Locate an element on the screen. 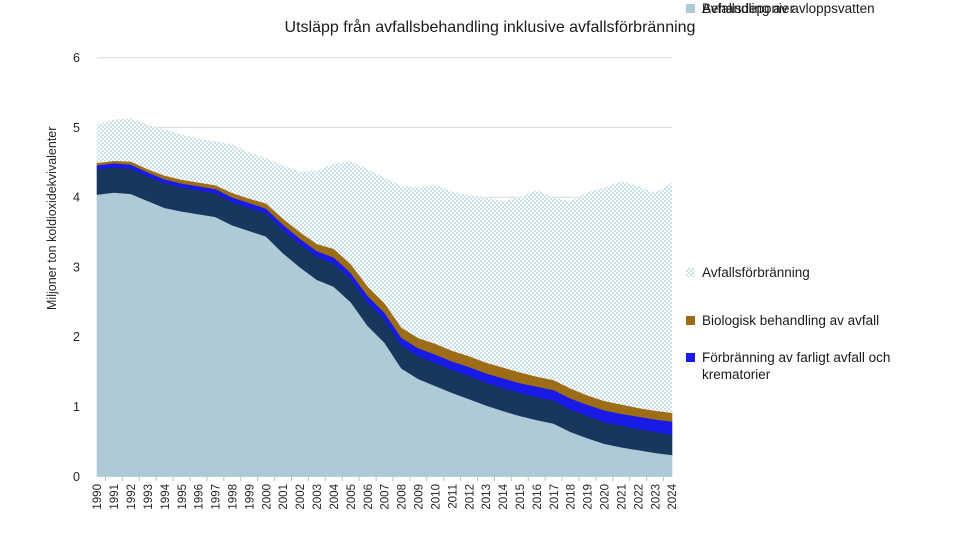 The width and height of the screenshot is (960, 533). x-tick-label: 2017 is located at coordinates (555, 497).